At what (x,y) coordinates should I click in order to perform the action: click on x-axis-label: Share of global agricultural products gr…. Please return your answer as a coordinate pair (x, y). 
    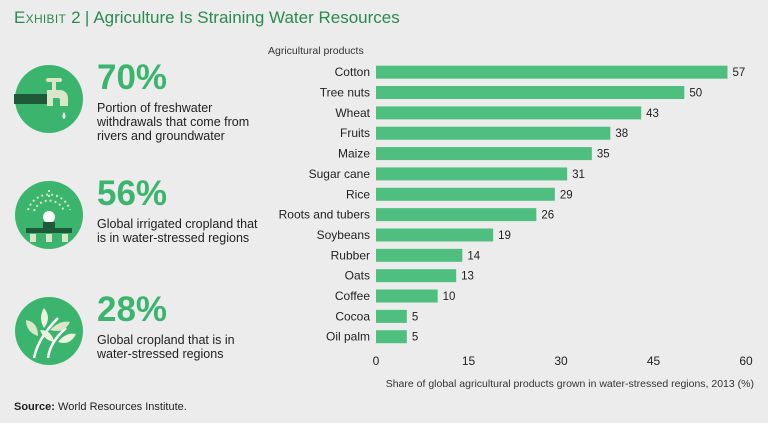
    Looking at the image, I should click on (570, 384).